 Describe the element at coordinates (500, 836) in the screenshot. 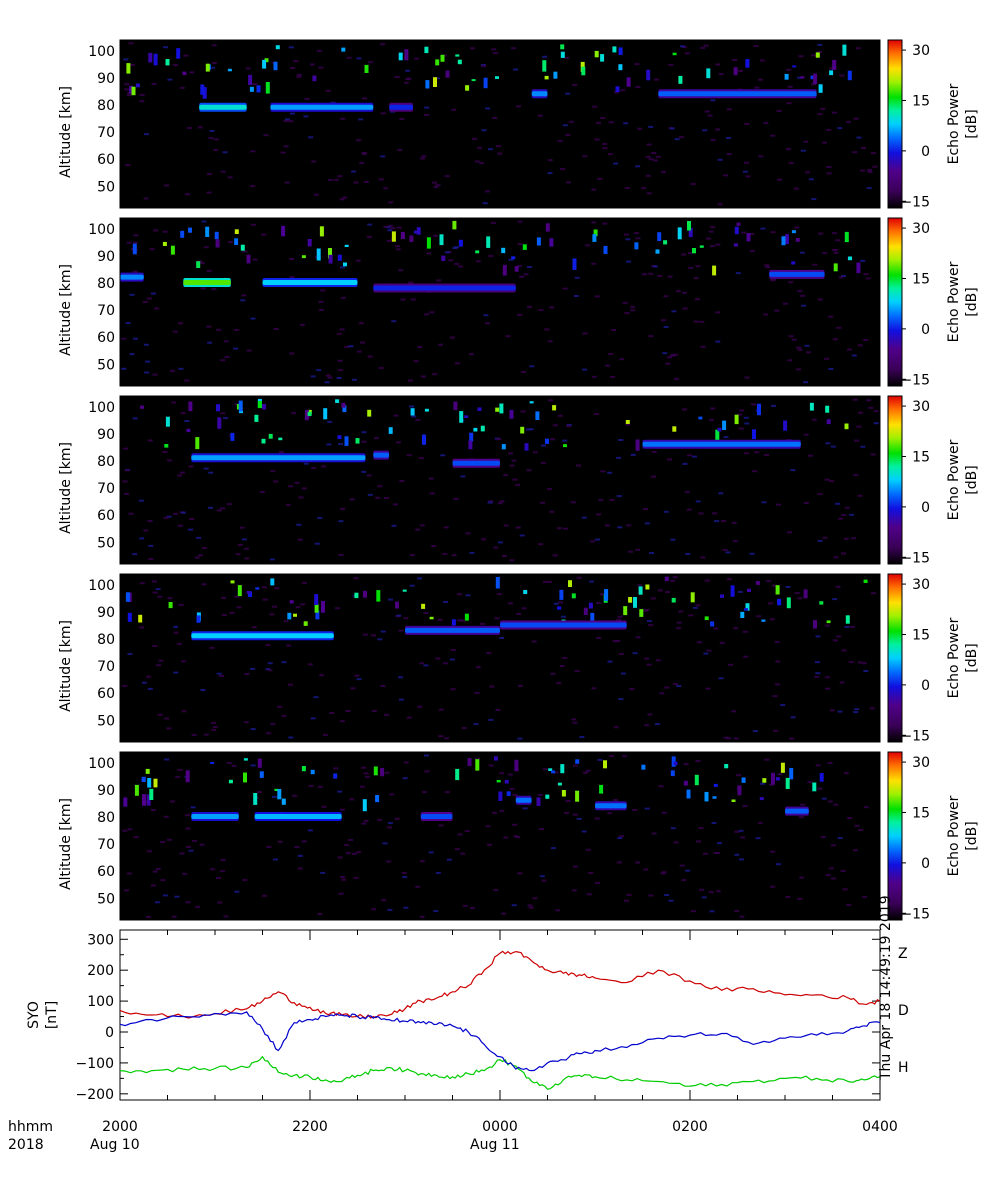

I see `echo-plot-background` at that location.